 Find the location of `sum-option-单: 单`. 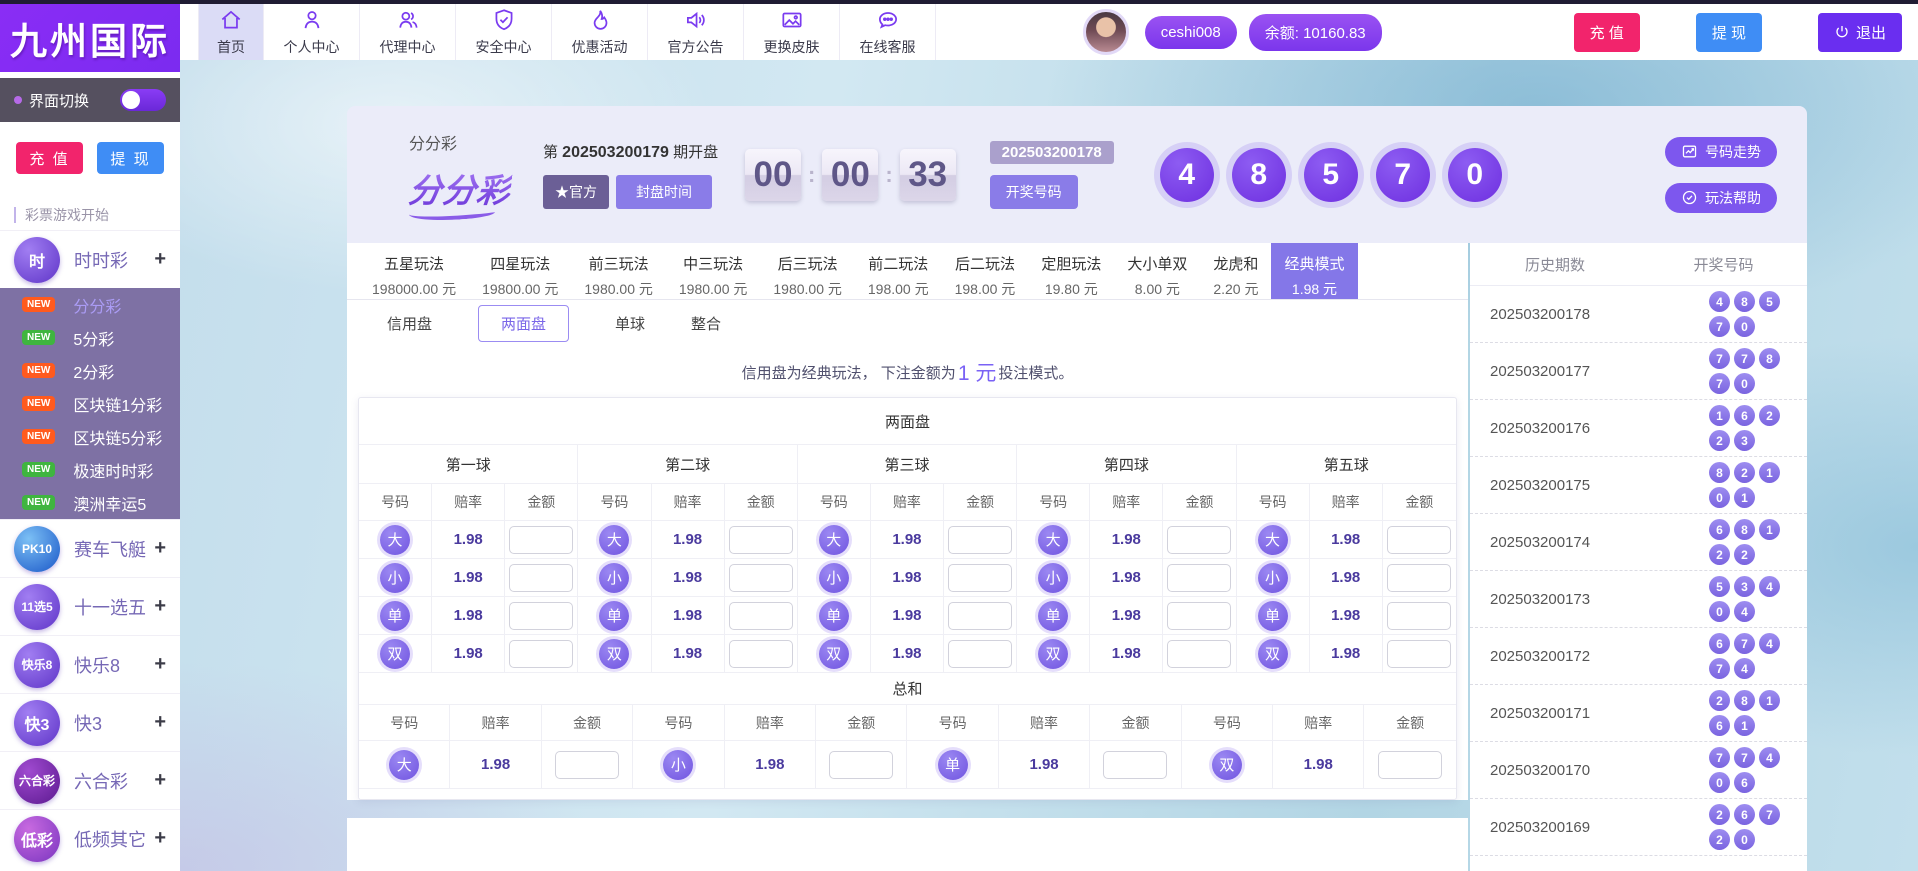

sum-option-单: 单 is located at coordinates (952, 764).